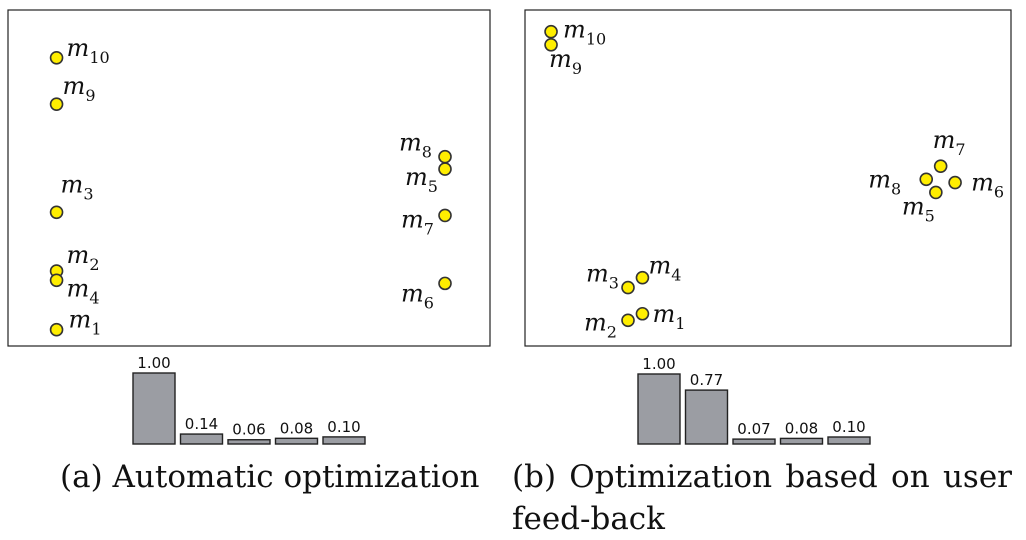 This screenshot has height=540, width=1026. I want to click on bar-label-b-5: 0.10, so click(848, 427).